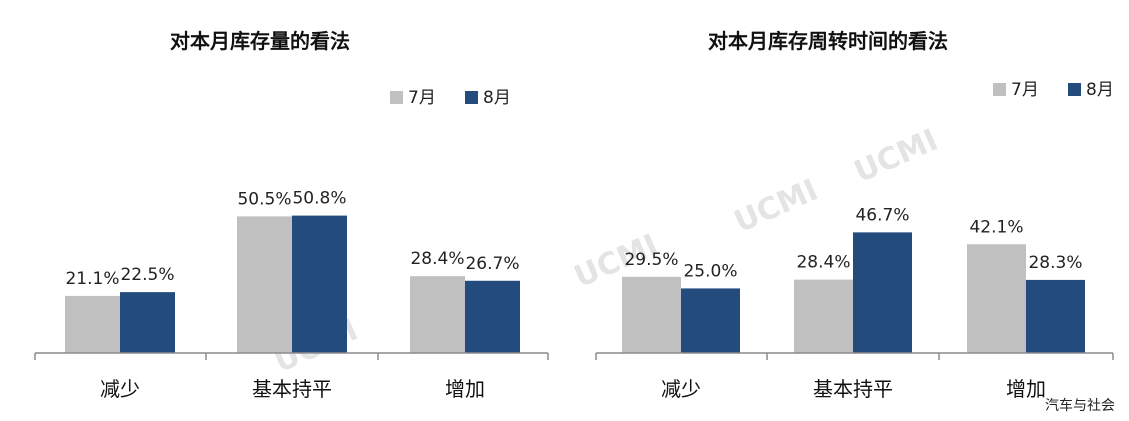 The height and width of the screenshot is (421, 1129). What do you see at coordinates (264, 199) in the screenshot?
I see `data-label: 50.5%` at bounding box center [264, 199].